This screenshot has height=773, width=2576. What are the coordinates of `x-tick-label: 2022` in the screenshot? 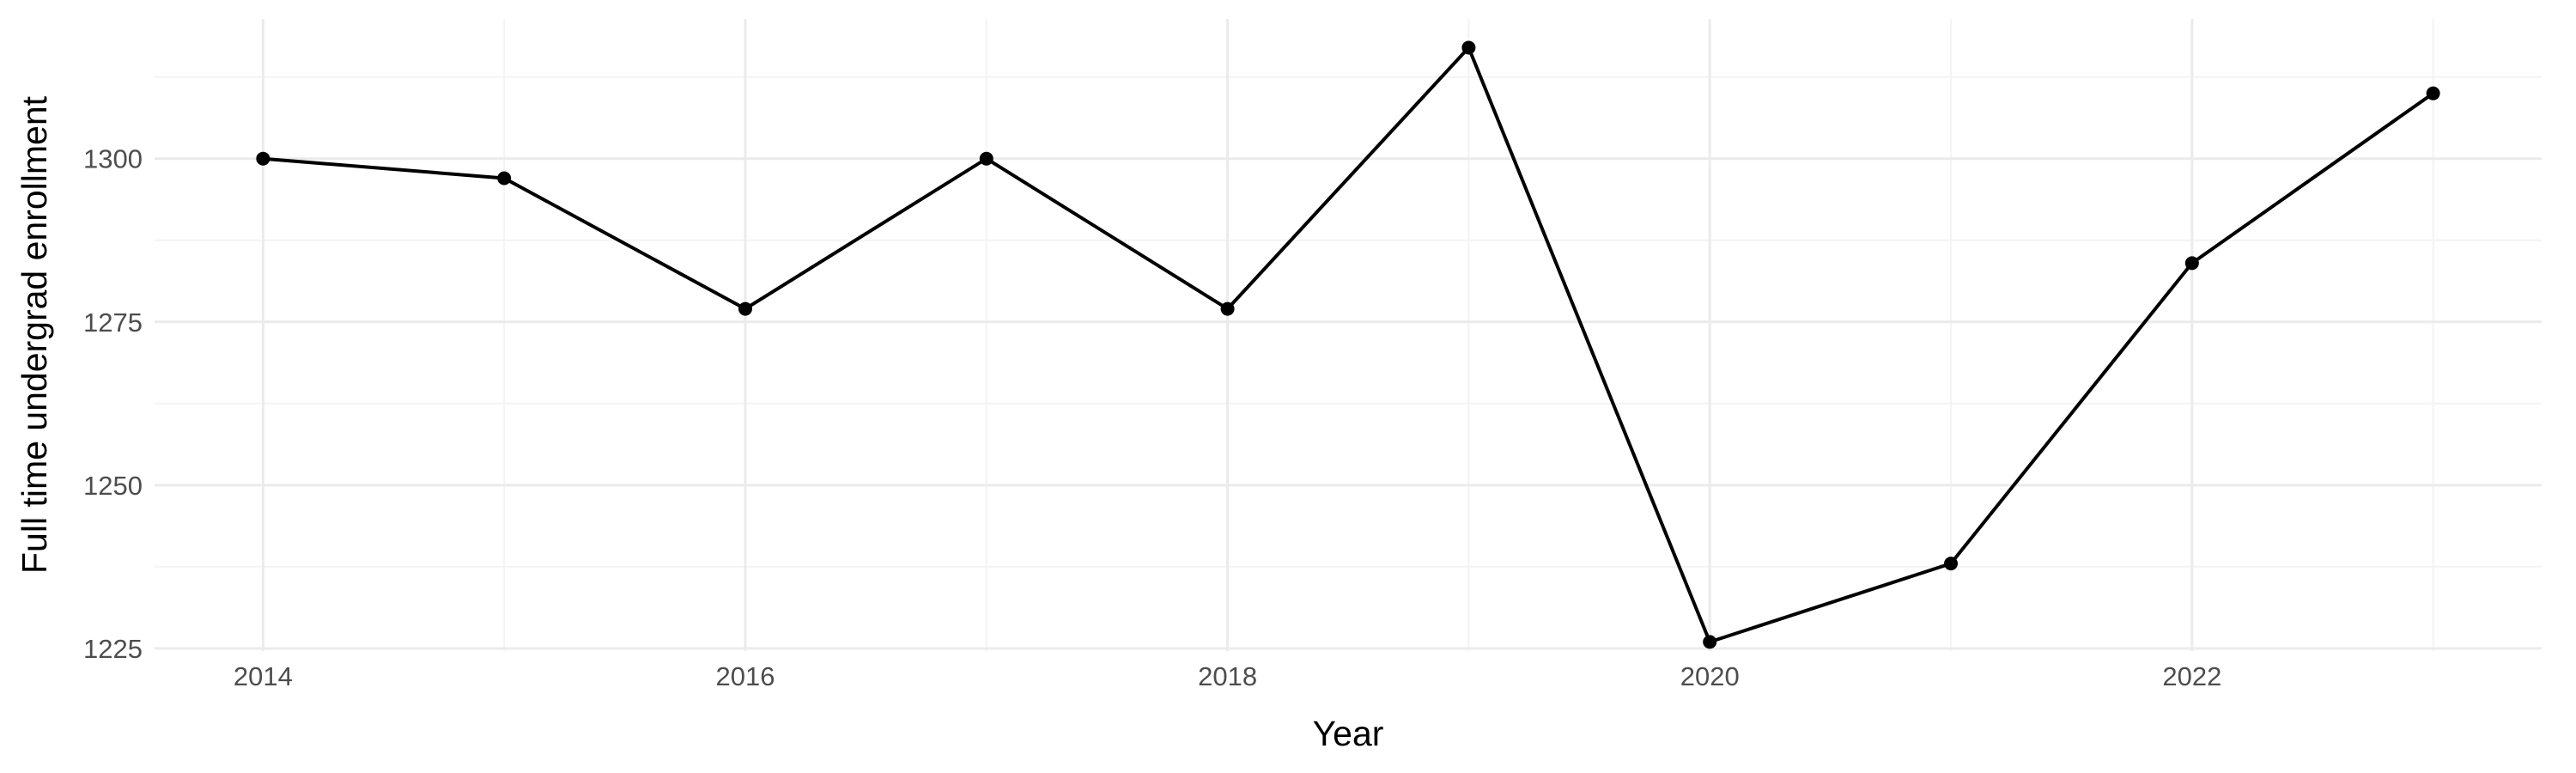 It's located at (2192, 676).